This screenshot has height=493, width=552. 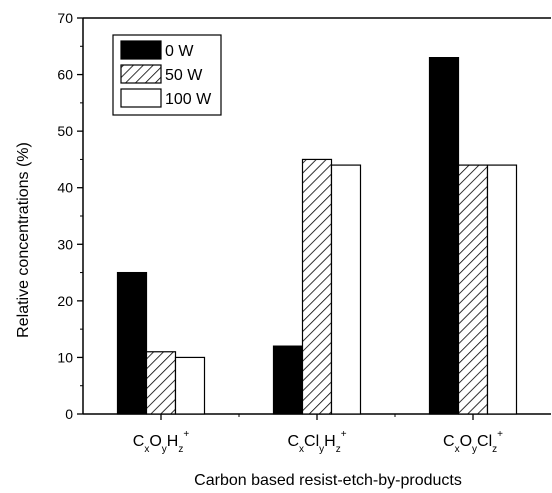 I want to click on y-tick-label: 20, so click(x=65, y=301).